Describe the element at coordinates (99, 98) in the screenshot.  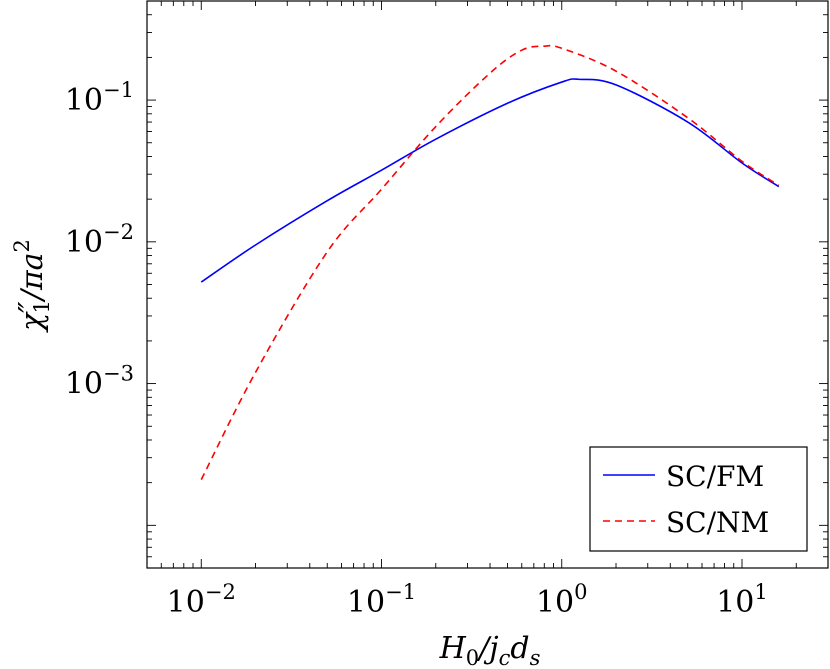
I see `y-tick-label: 10⁻¹` at that location.